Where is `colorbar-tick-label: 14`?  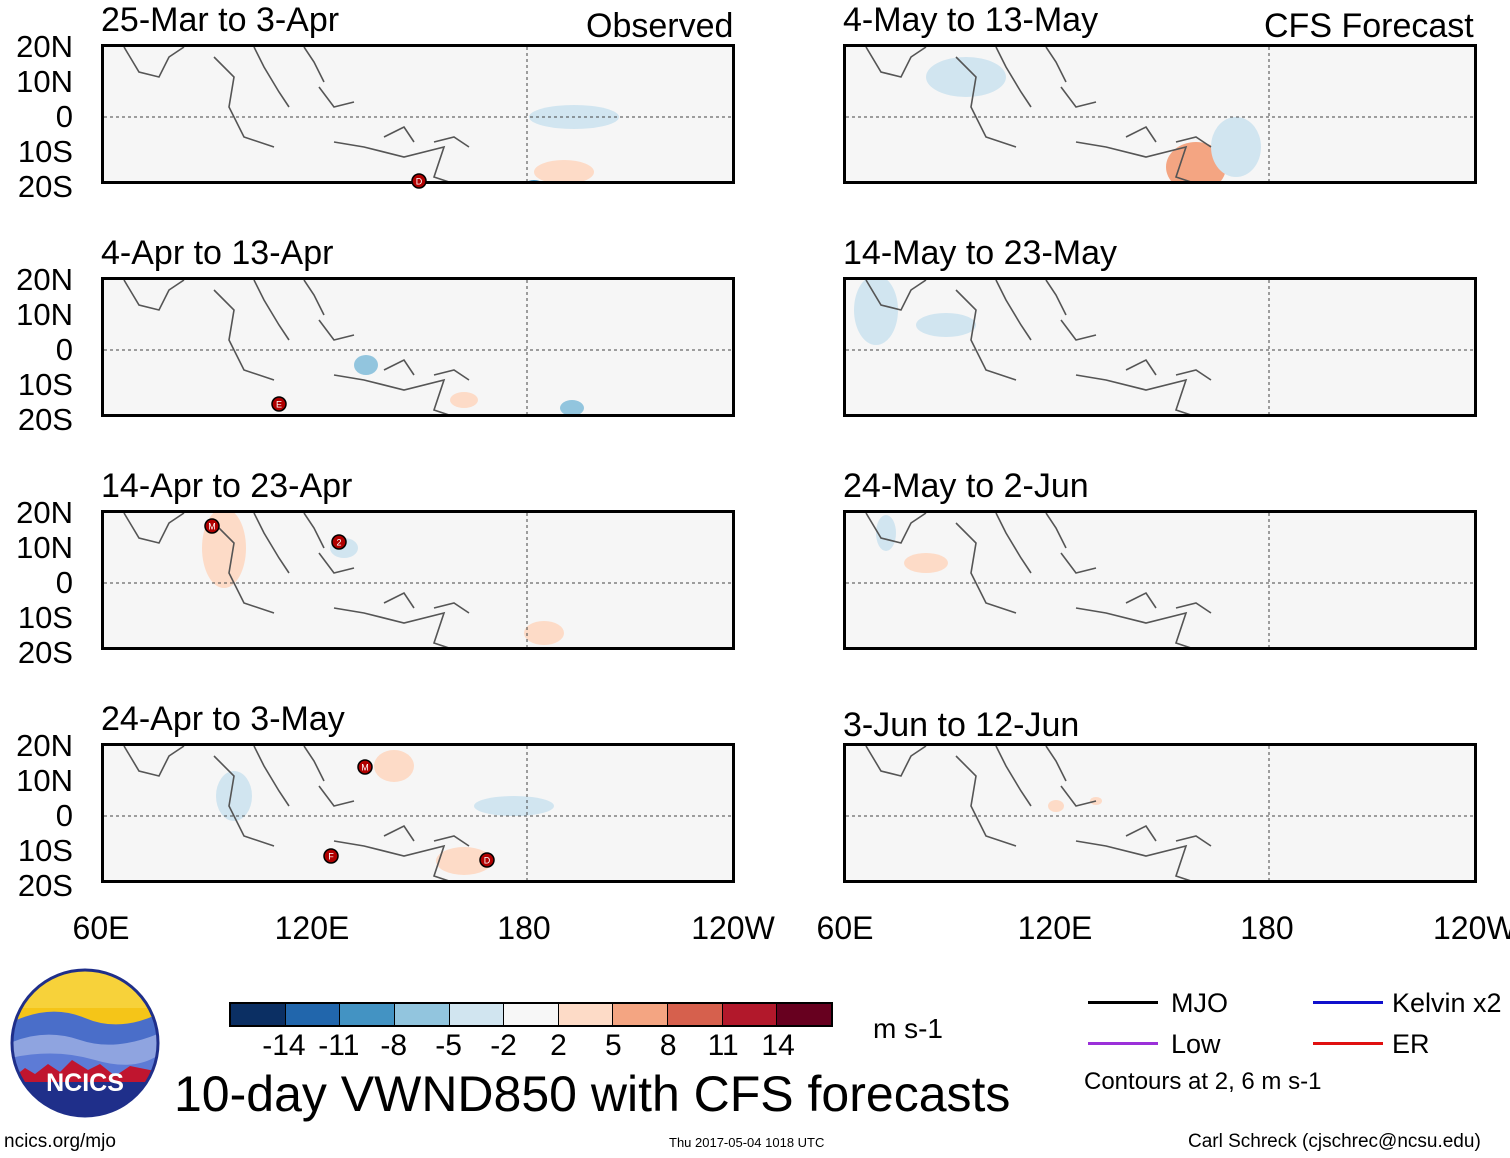 colorbar-tick-label: 14 is located at coordinates (778, 1045).